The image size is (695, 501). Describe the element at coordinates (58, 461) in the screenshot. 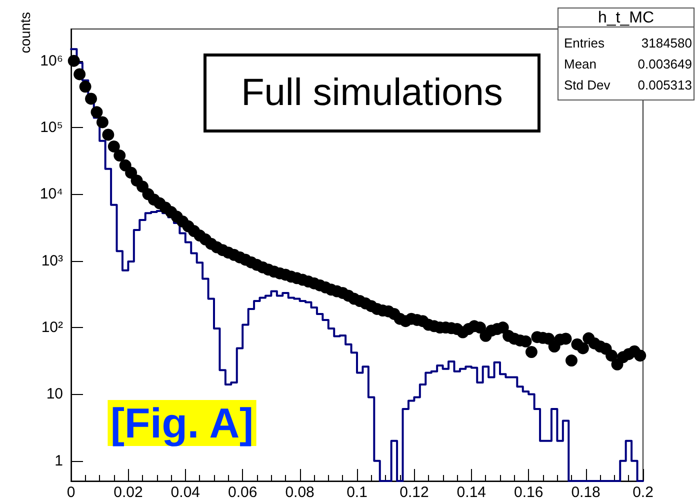

I see `y-tick-label: 1` at that location.